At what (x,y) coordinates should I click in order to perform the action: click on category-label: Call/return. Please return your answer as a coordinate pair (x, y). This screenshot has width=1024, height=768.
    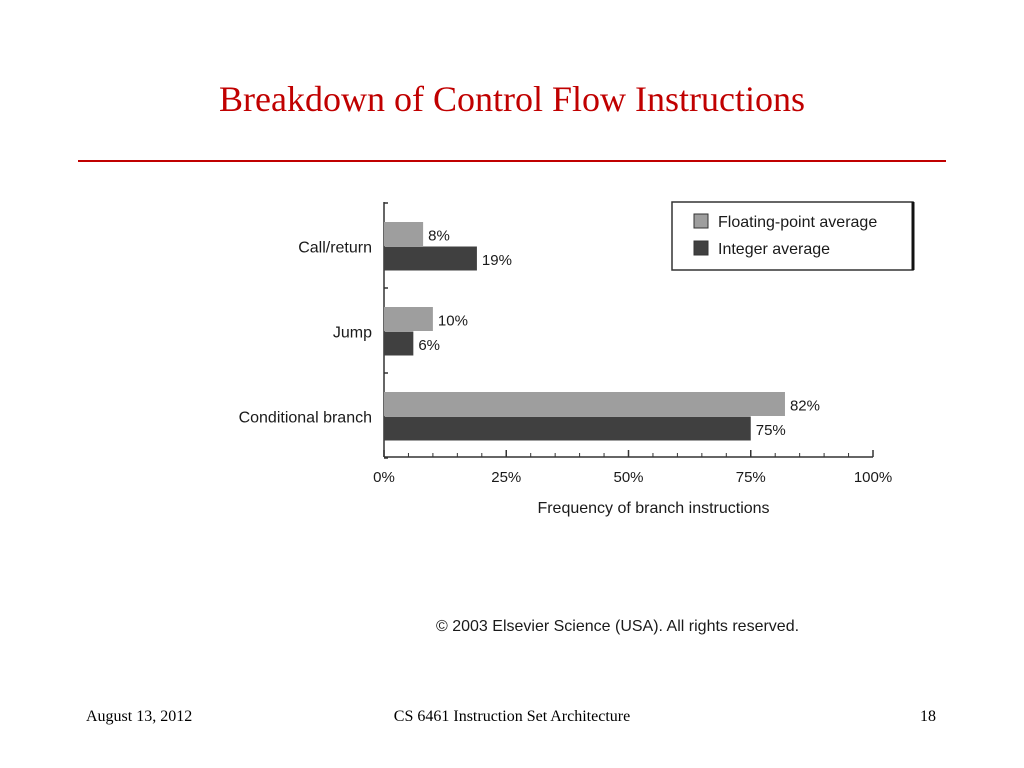
    Looking at the image, I should click on (335, 248).